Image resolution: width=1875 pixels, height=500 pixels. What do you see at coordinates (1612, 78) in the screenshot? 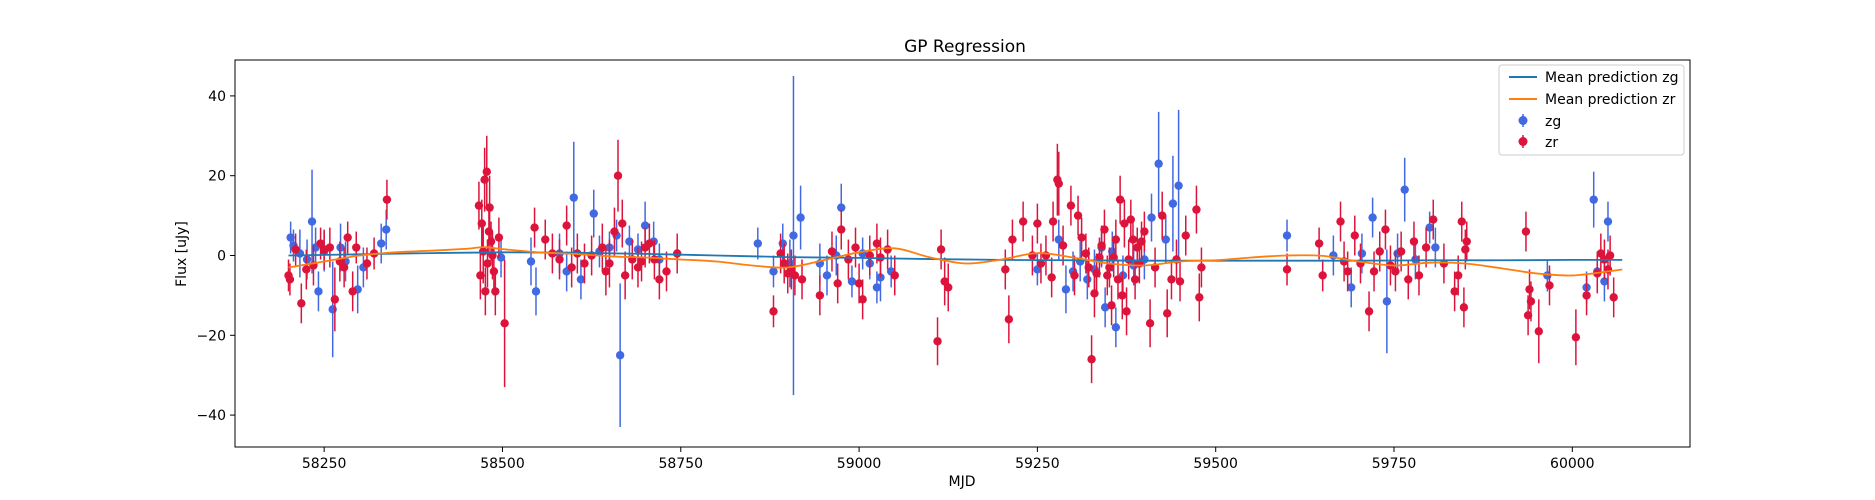
I see `legend-zg-line-label: Mean prediction zg` at bounding box center [1612, 78].